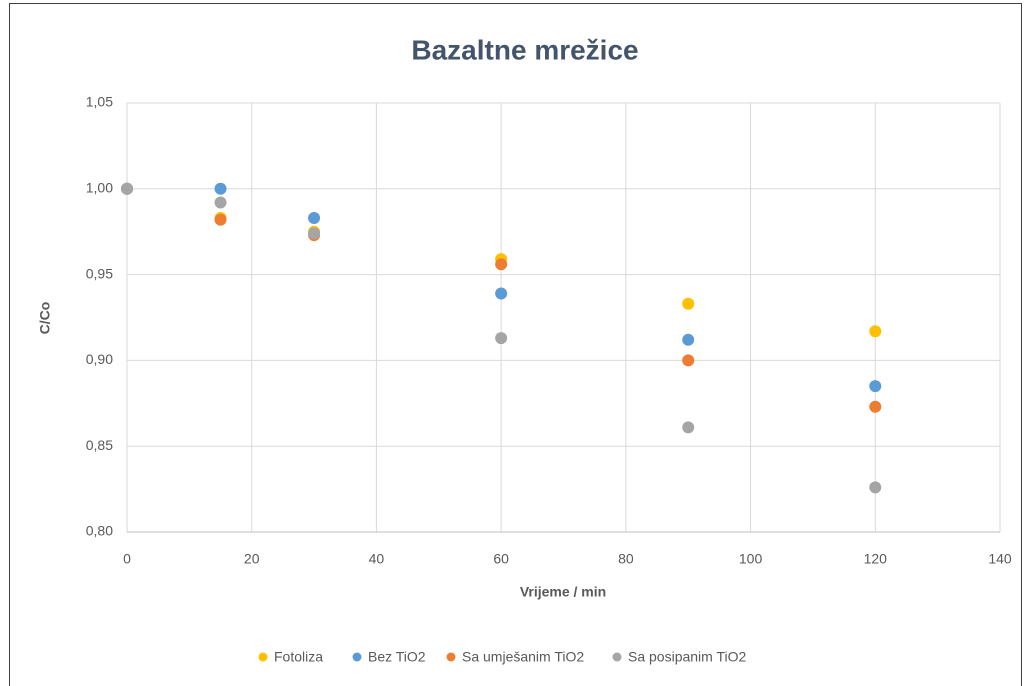 The height and width of the screenshot is (686, 1027). I want to click on x-tick-label: 20, so click(252, 559).